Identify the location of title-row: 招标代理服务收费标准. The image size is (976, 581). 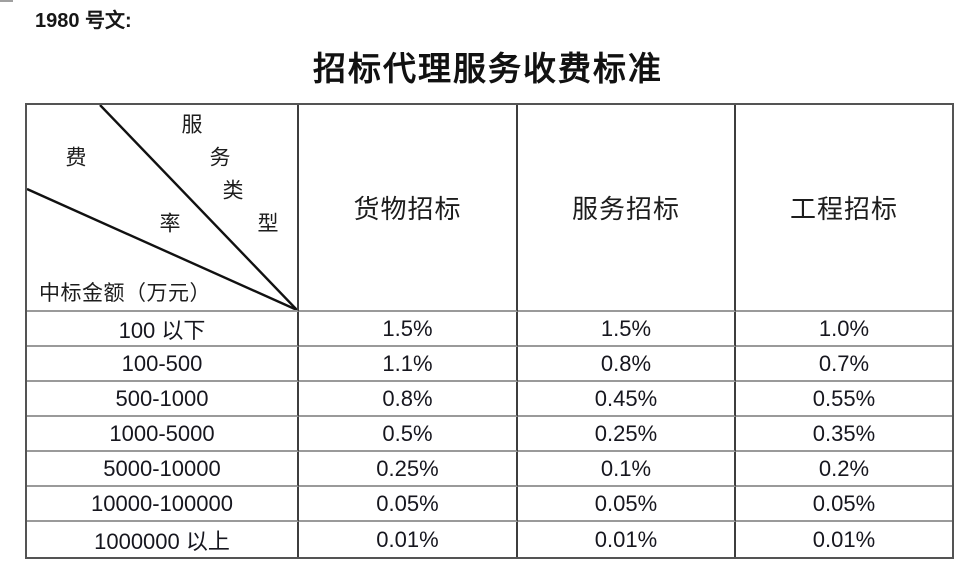
(488, 66).